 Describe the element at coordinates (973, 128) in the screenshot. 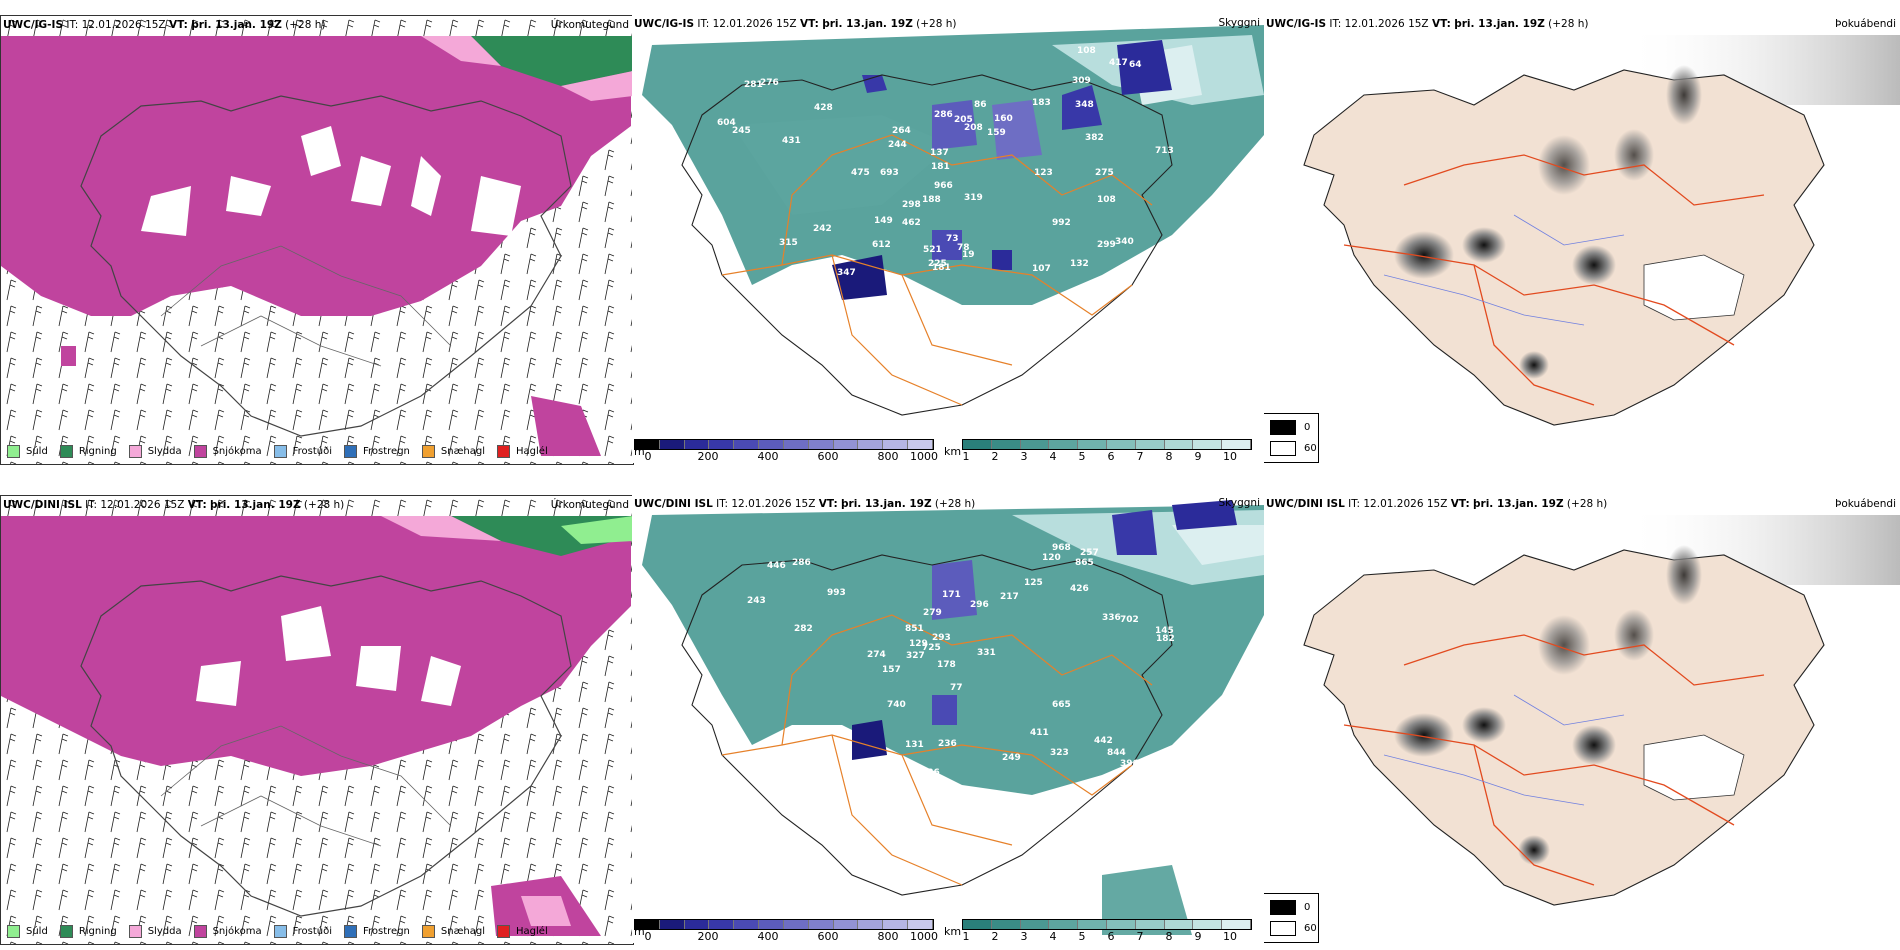

I see `ceiling-value-label: 208` at that location.